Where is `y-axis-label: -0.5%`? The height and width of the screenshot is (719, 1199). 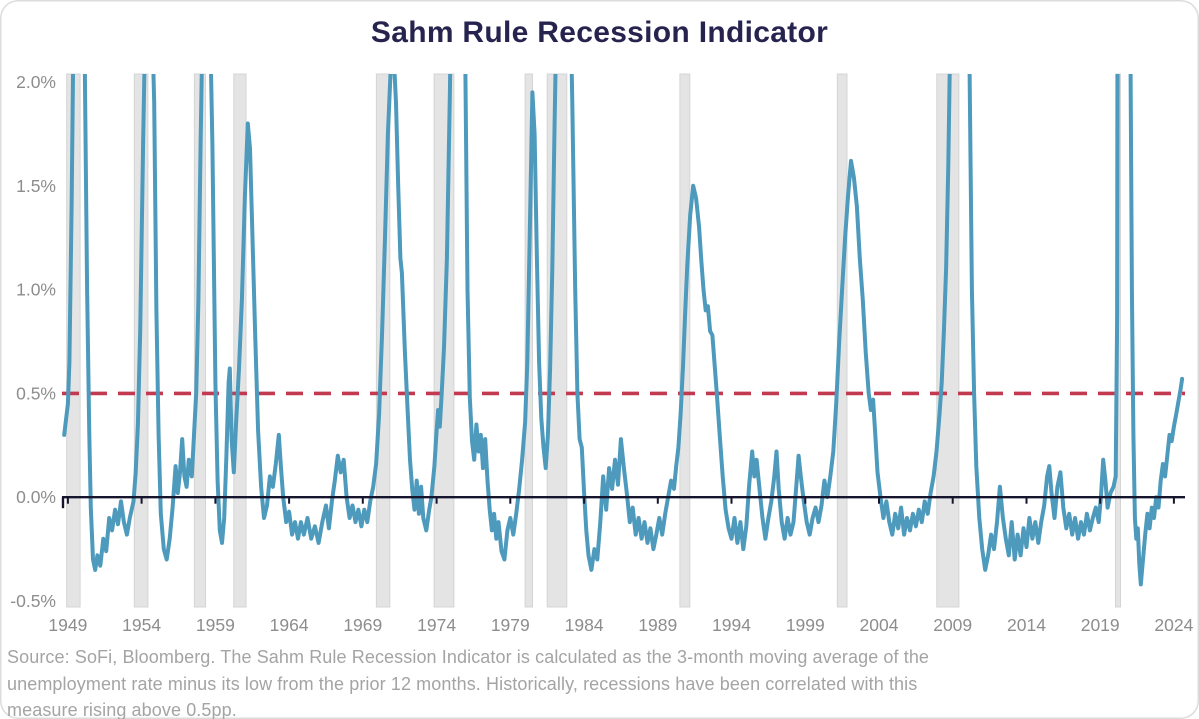 y-axis-label: -0.5% is located at coordinates (33, 601).